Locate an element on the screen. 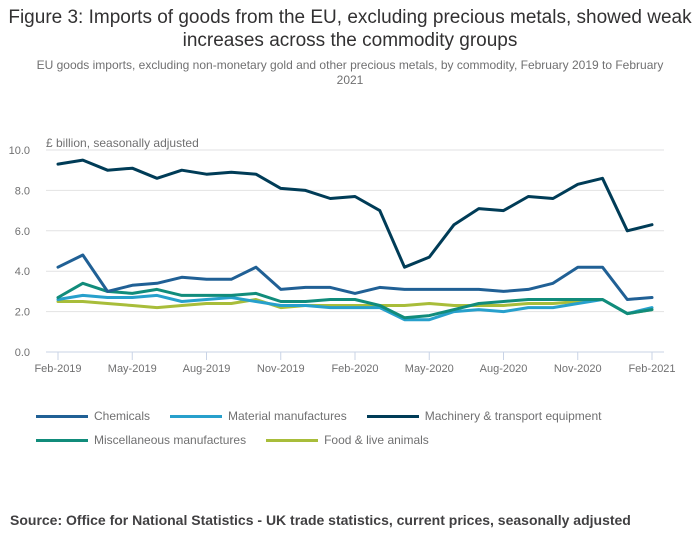 This screenshot has width=700, height=549. y-tick-label: 4.0 is located at coordinates (22, 272).